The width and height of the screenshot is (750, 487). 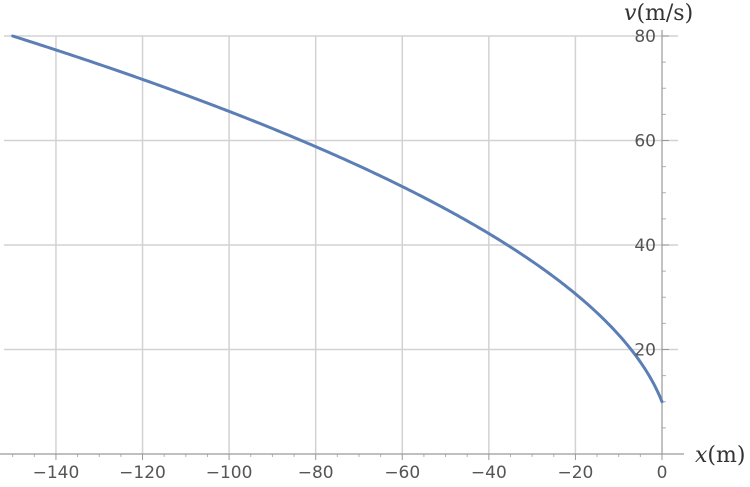 I want to click on y-tick-label: 80, so click(x=645, y=37).